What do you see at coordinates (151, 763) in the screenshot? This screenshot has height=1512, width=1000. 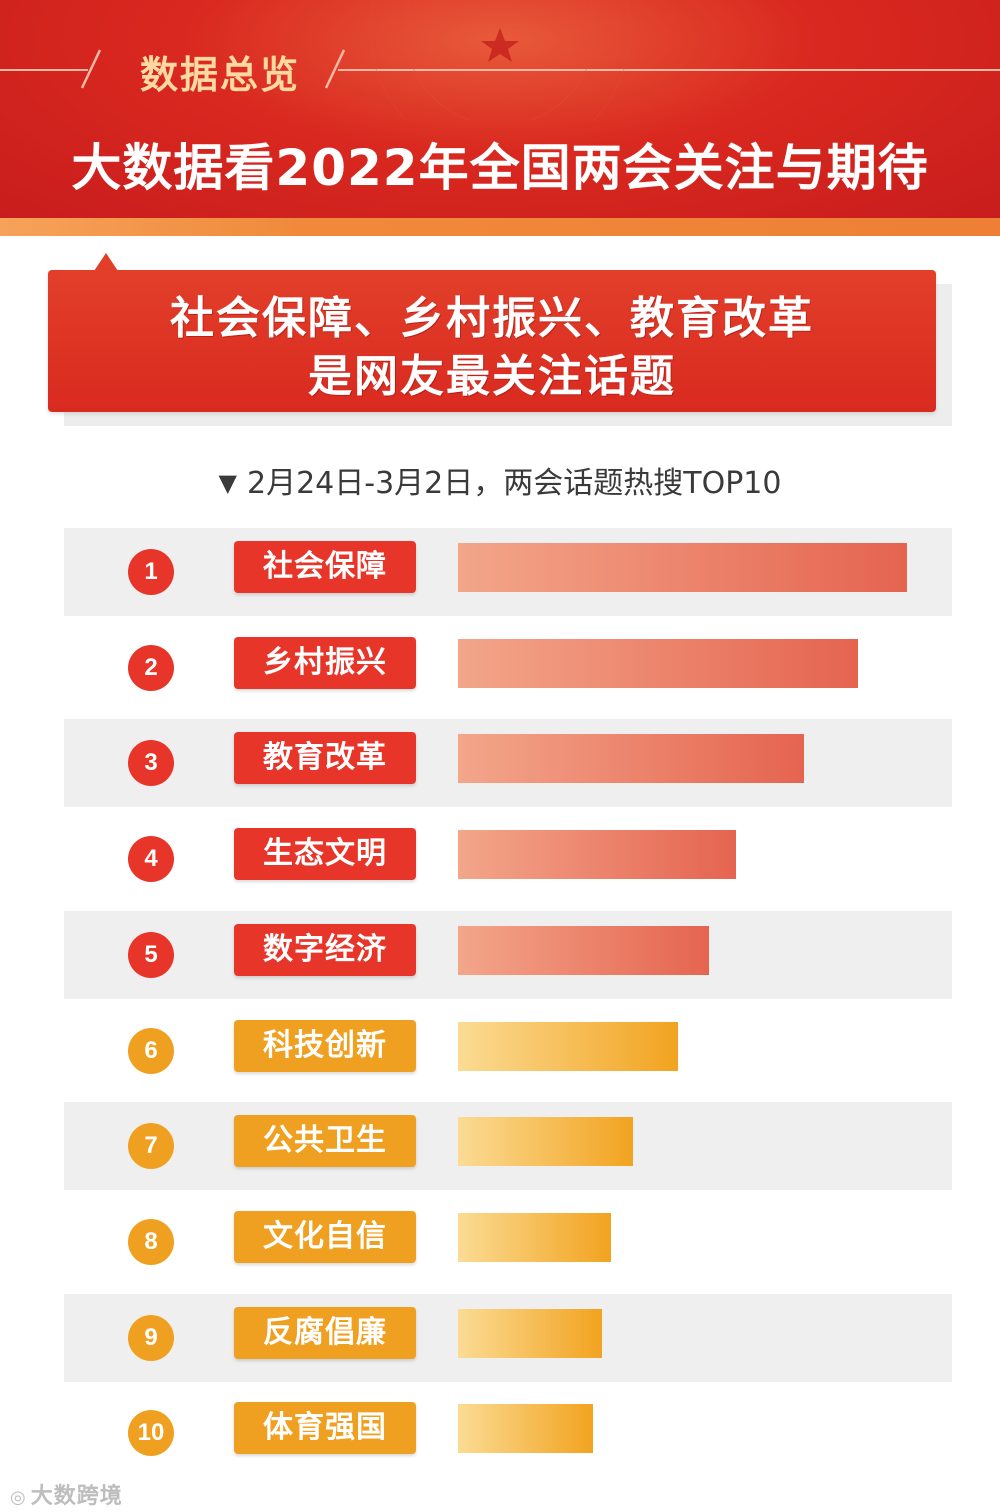 I see `rank-badge: 3` at bounding box center [151, 763].